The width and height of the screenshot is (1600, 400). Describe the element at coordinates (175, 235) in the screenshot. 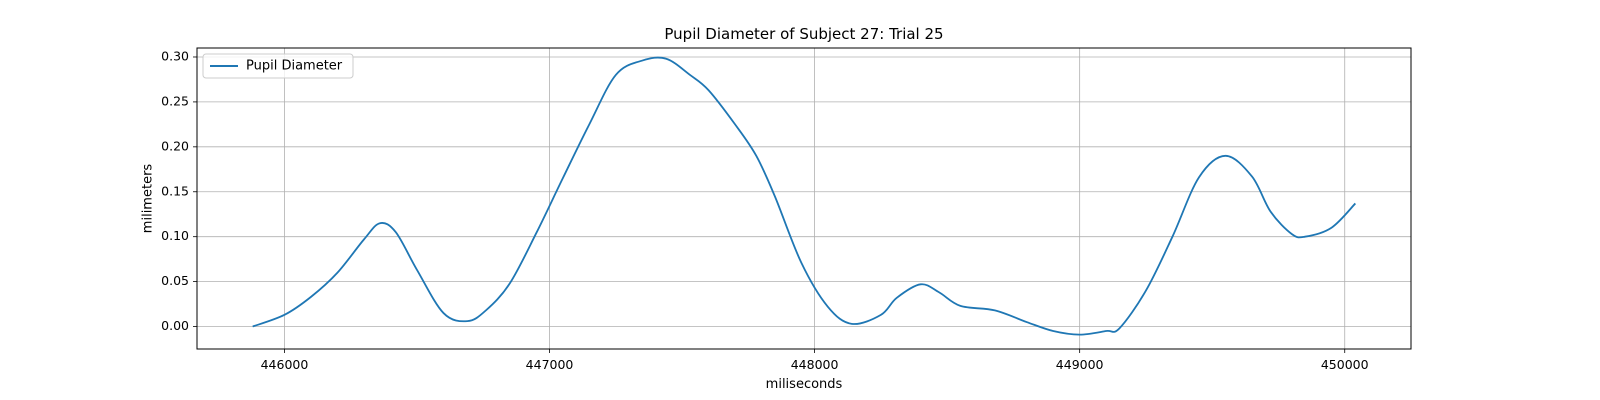

I see `y-tick-label: 0.10` at that location.